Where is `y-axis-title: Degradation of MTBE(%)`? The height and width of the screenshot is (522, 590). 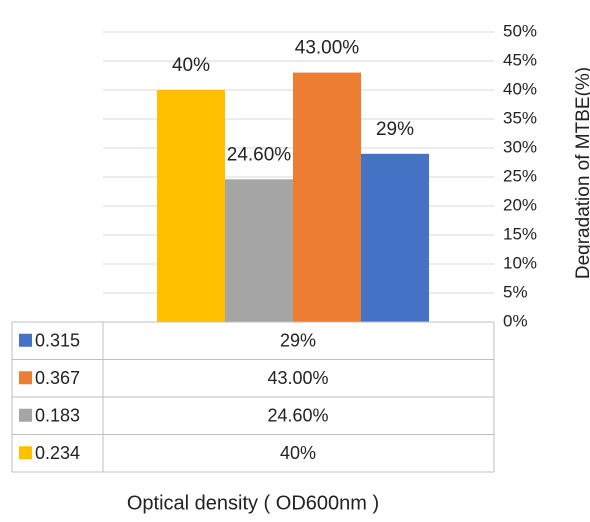 y-axis-title: Degradation of MTBE(%) is located at coordinates (581, 173).